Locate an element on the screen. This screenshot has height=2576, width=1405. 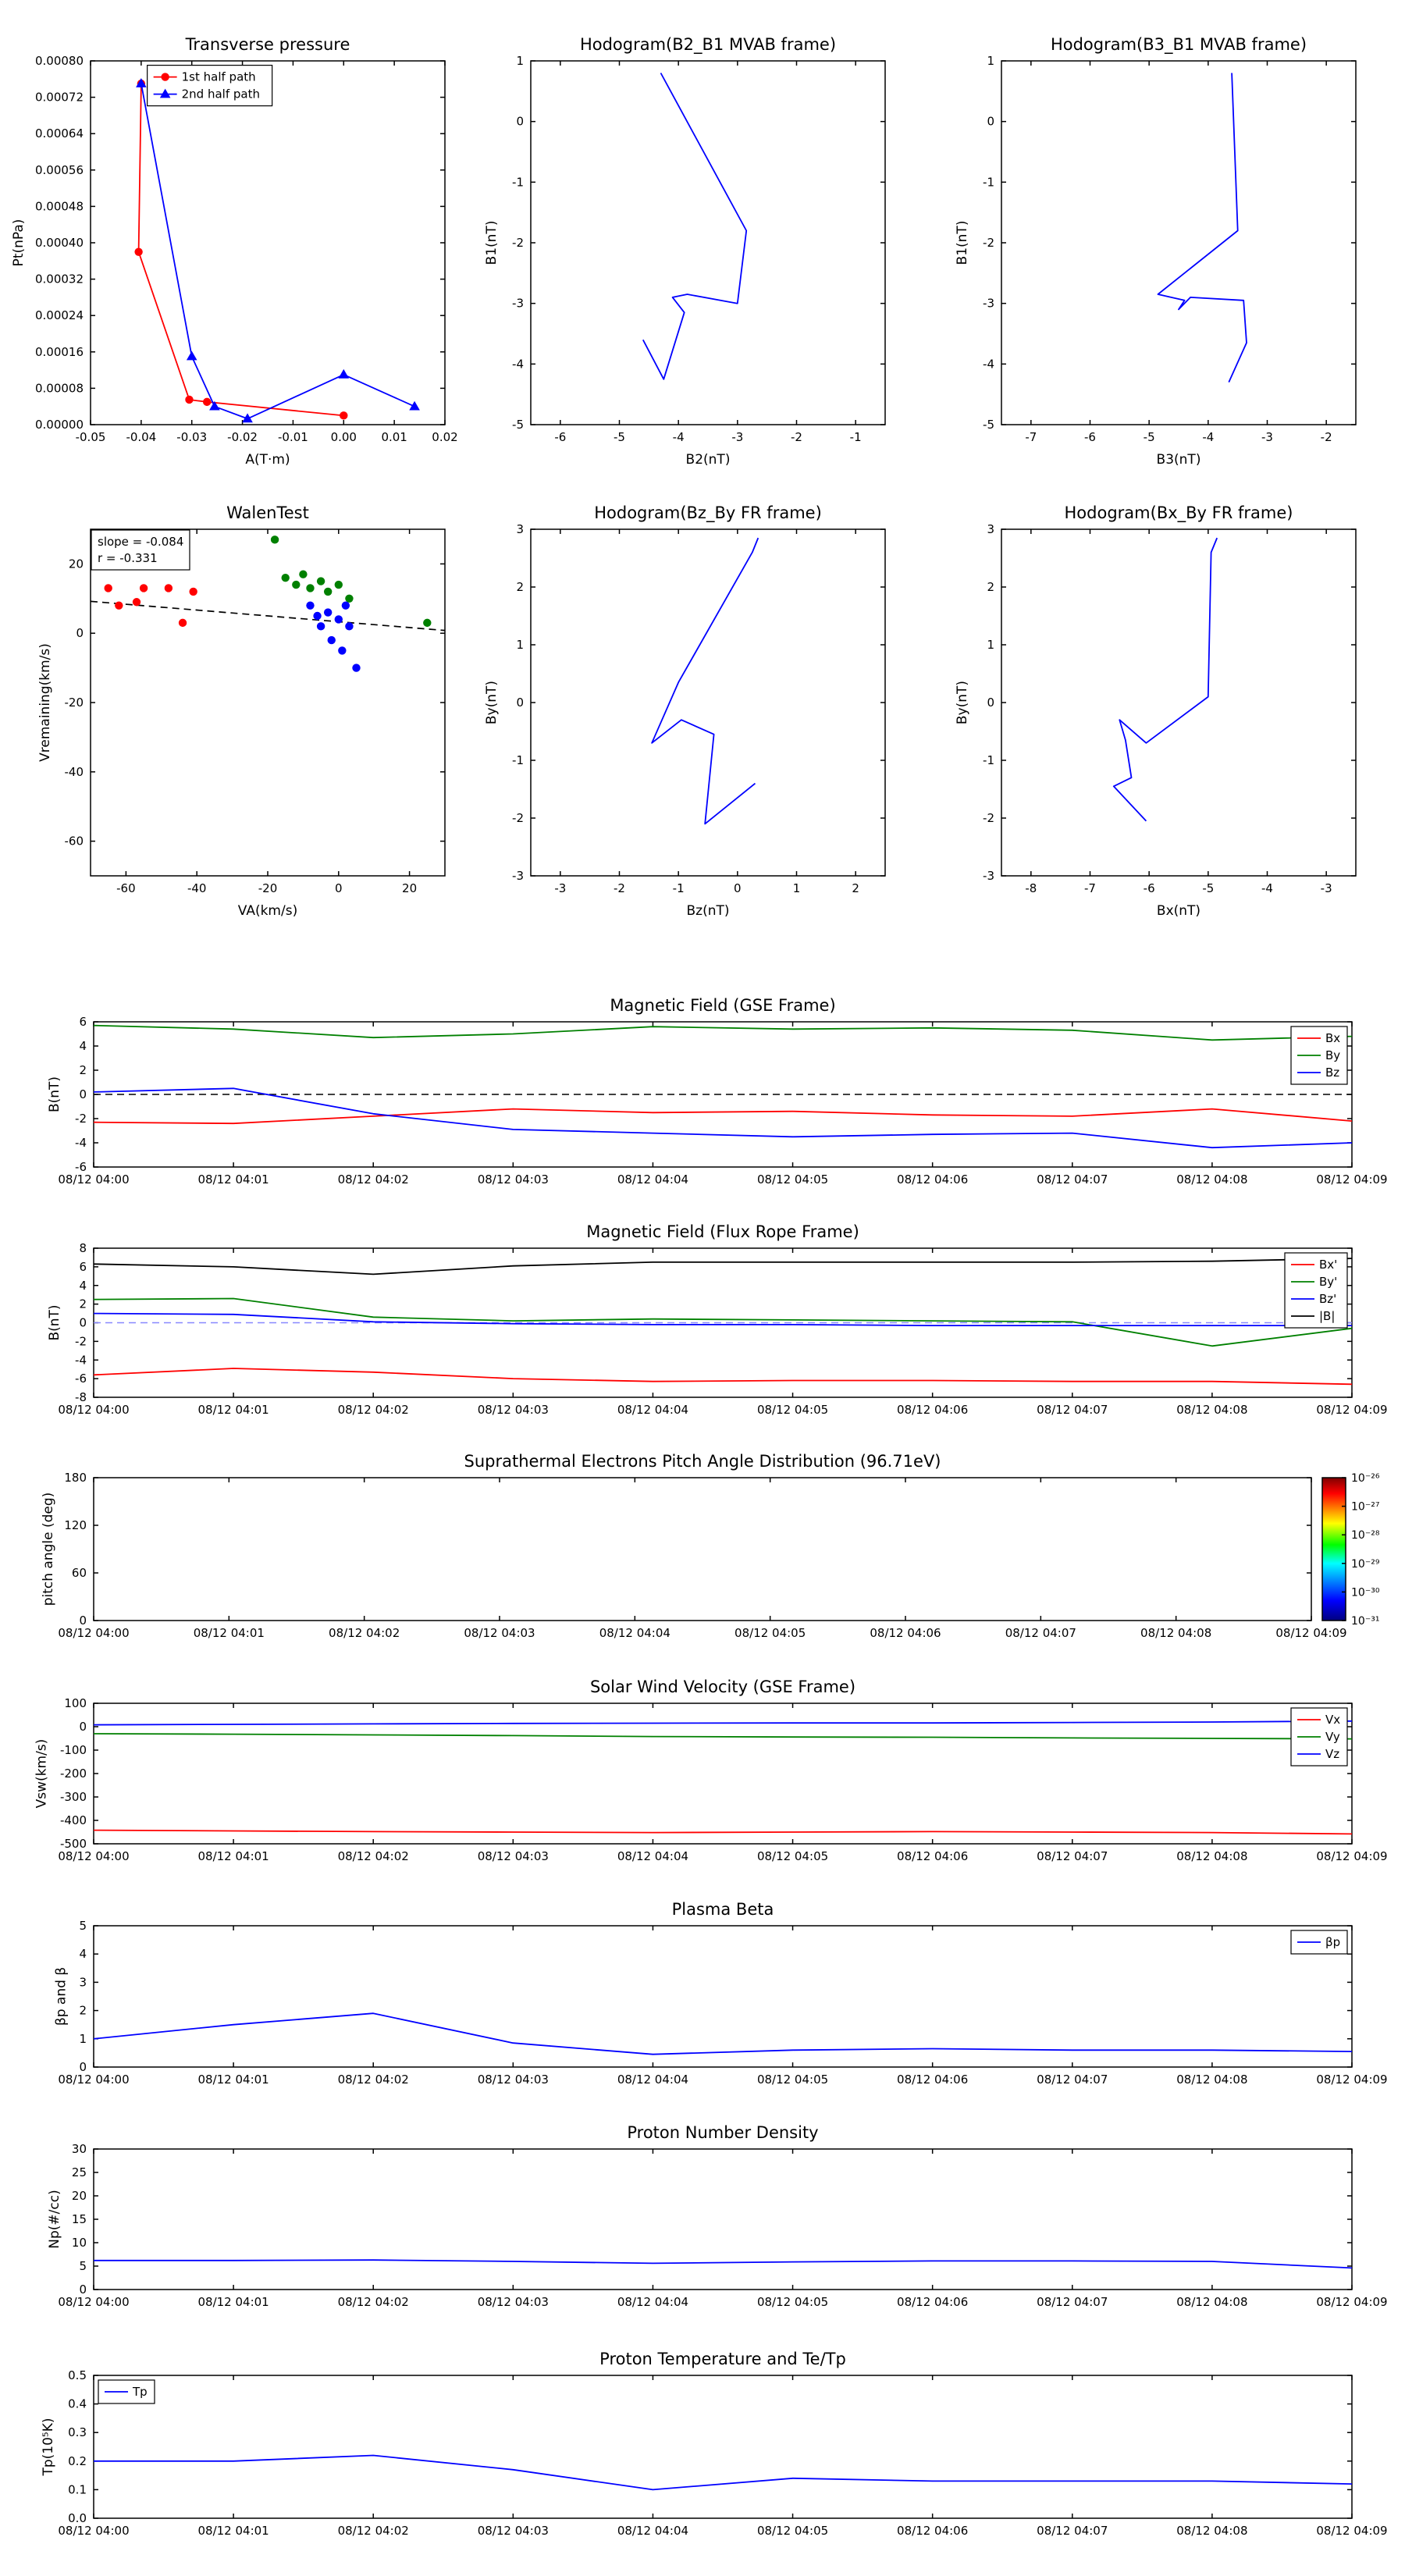
svg-text: -5 is located at coordinates (518, 425).